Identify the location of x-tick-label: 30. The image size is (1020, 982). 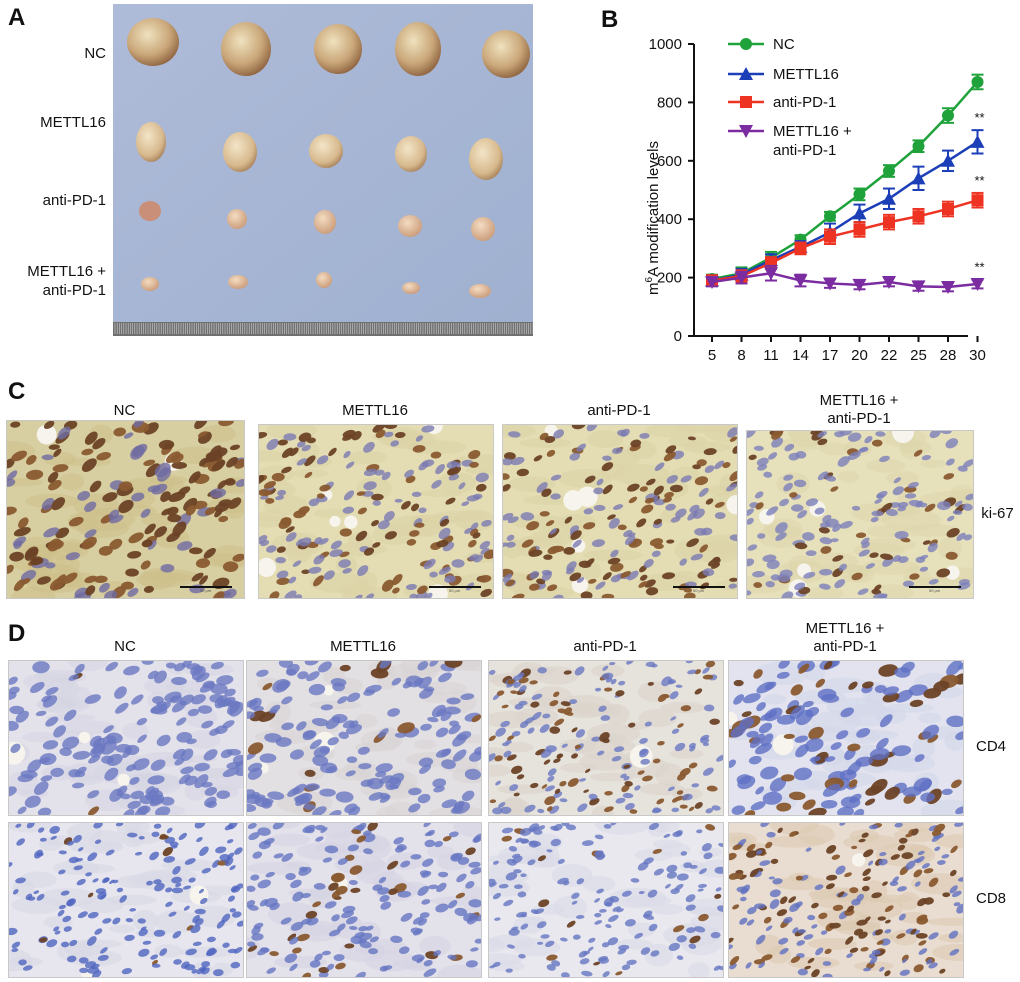
(977, 355).